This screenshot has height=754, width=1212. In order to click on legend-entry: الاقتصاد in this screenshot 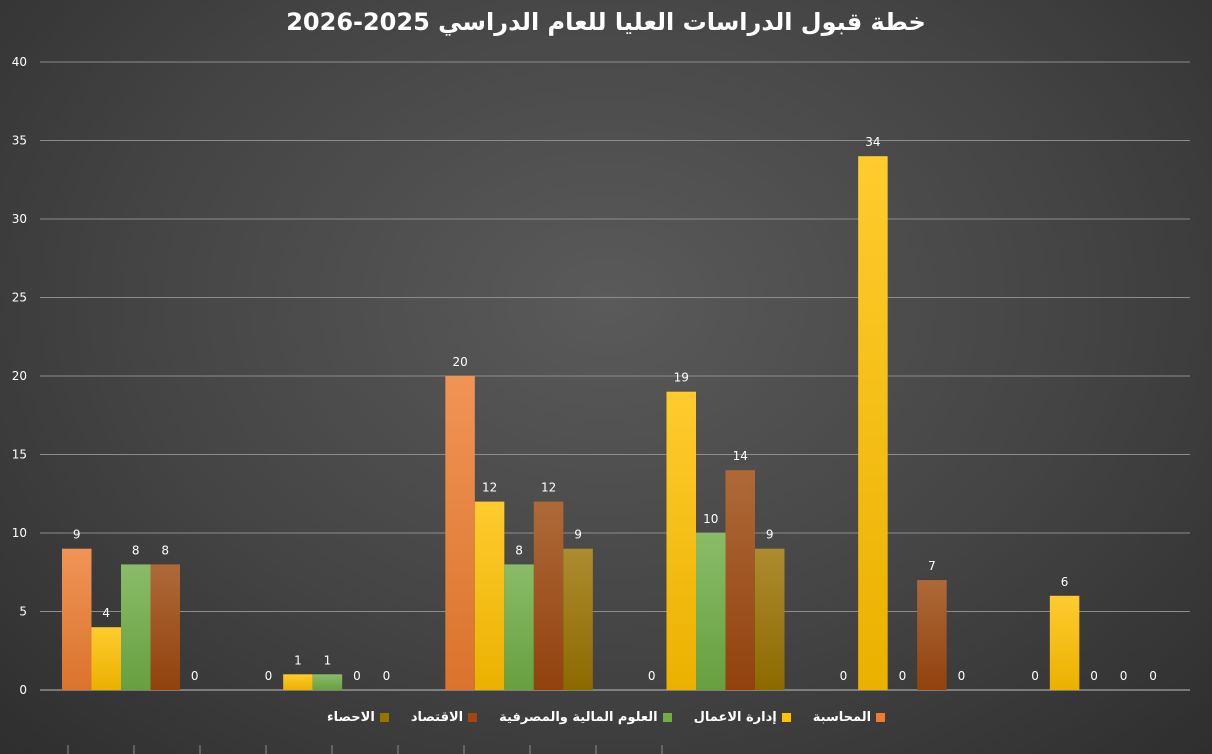, I will do `click(444, 717)`.